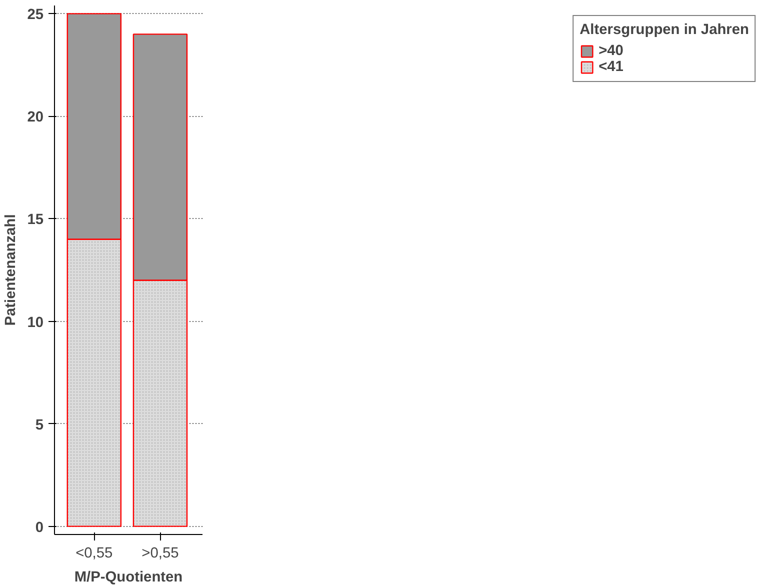 The width and height of the screenshot is (766, 588). What do you see at coordinates (664, 30) in the screenshot?
I see `legend-title: Altersgruppen in Jahren` at bounding box center [664, 30].